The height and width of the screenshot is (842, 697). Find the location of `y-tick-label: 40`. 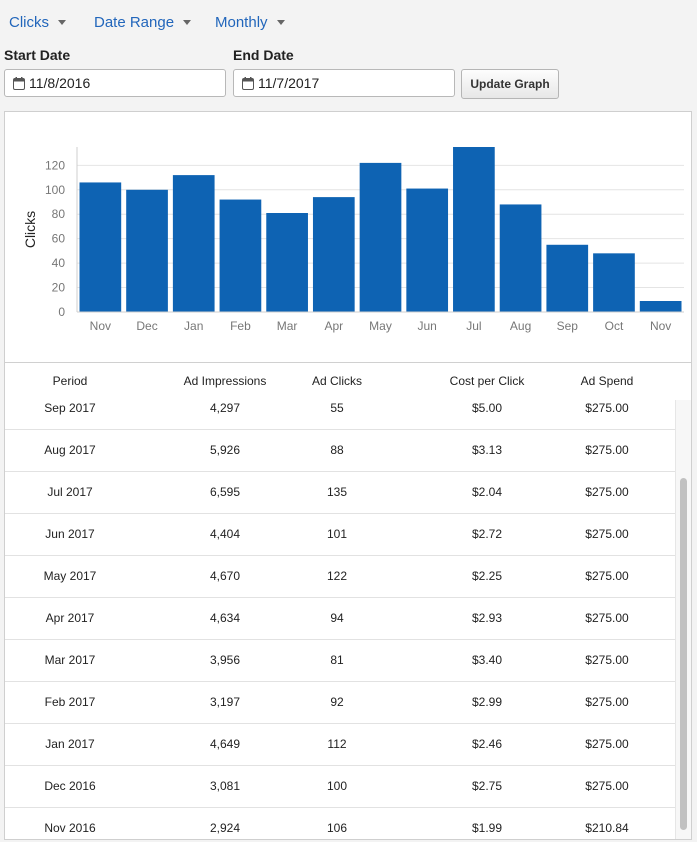

y-tick-label: 40 is located at coordinates (59, 263).